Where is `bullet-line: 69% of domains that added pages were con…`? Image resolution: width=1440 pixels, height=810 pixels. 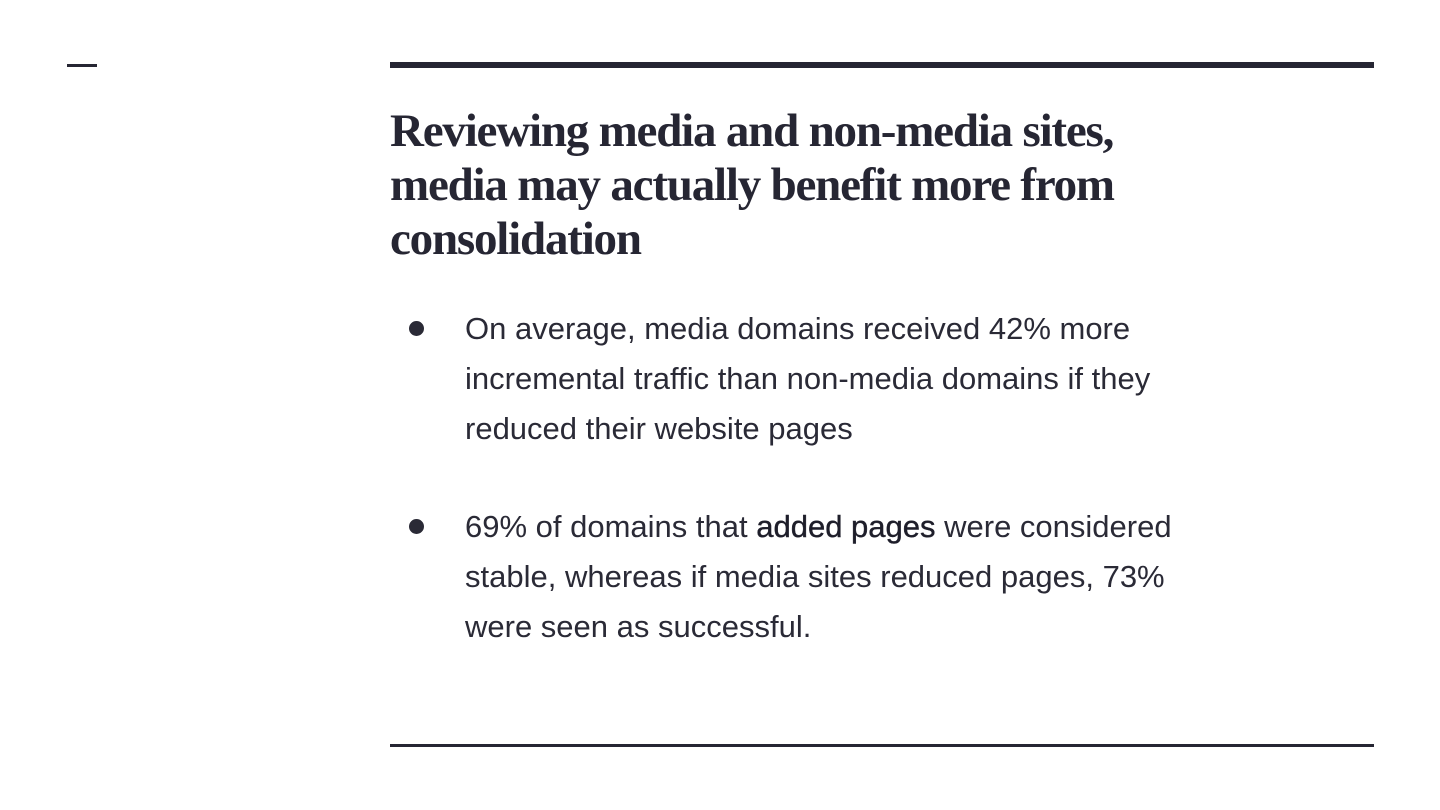
bullet-line: 69% of domains that added pages were con… is located at coordinates (818, 527).